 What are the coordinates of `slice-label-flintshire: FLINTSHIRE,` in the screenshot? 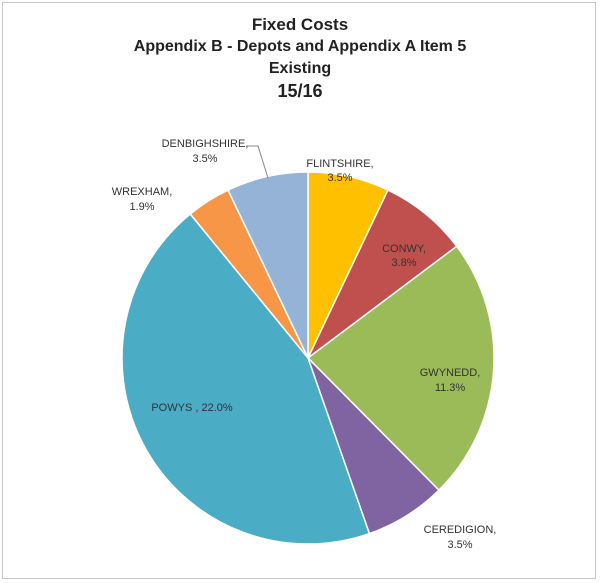 It's located at (339, 164).